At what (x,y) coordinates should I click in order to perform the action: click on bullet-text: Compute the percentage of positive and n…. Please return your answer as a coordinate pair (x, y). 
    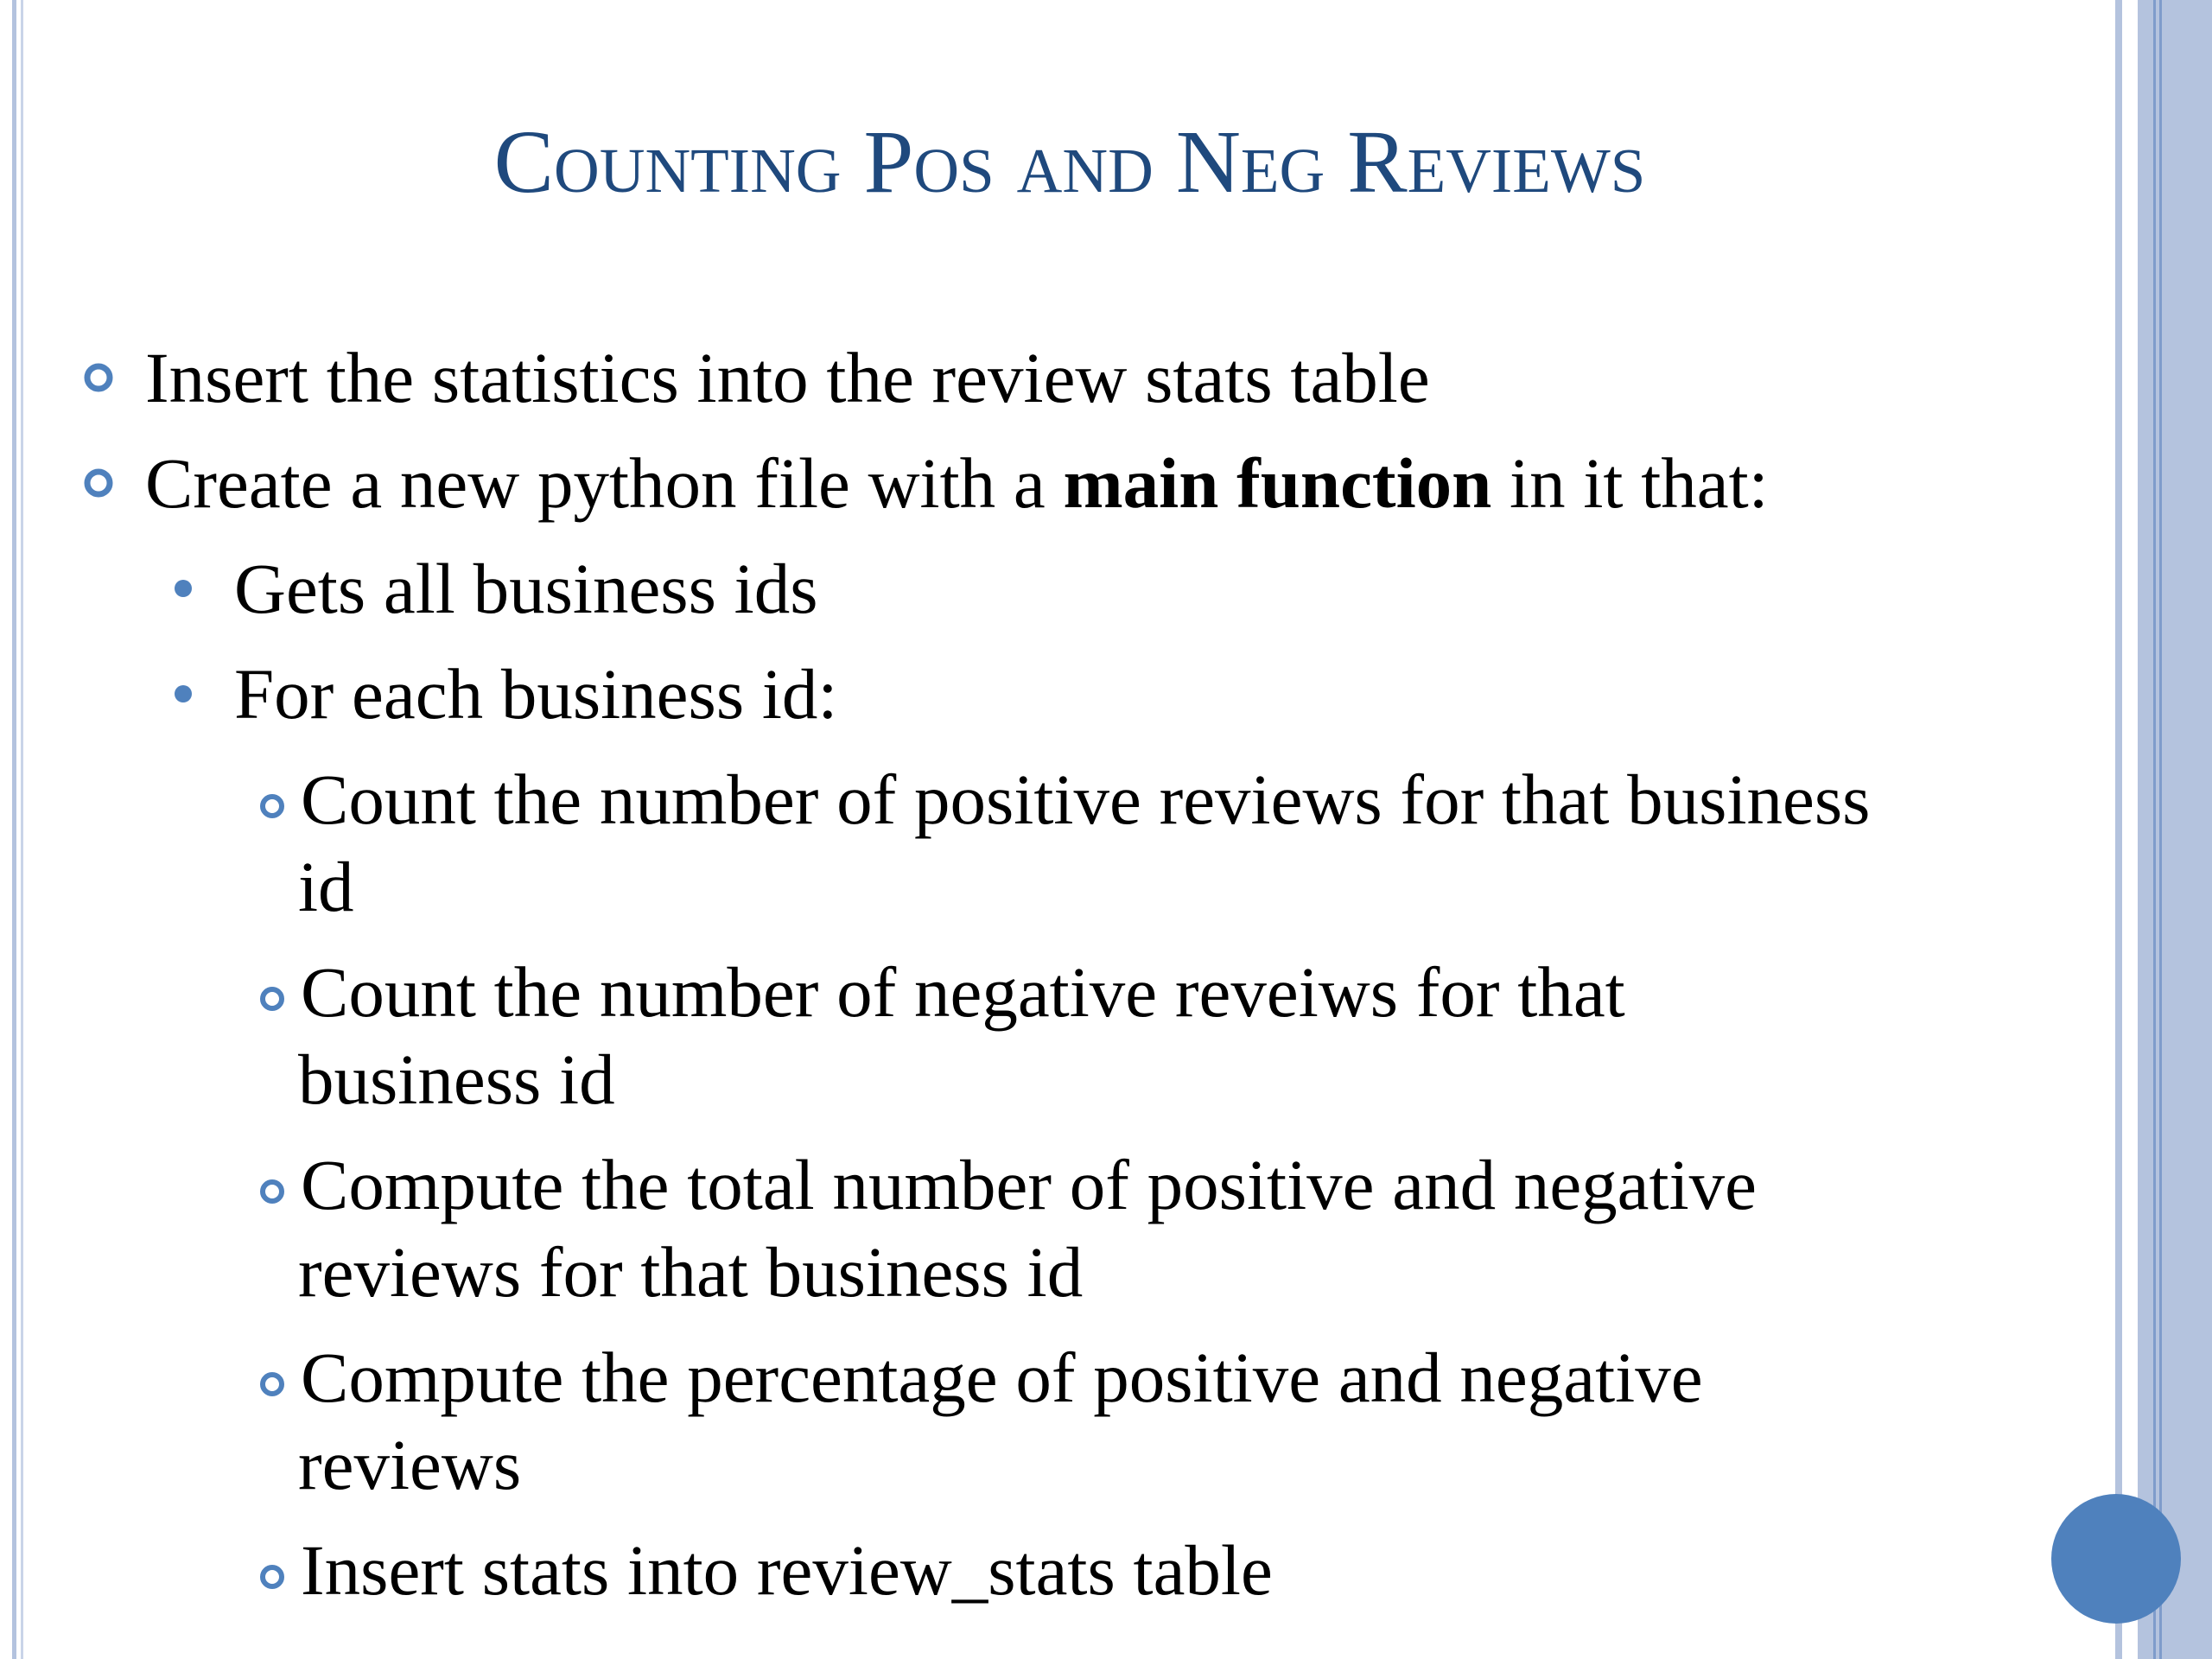
    Looking at the image, I should click on (1002, 1377).